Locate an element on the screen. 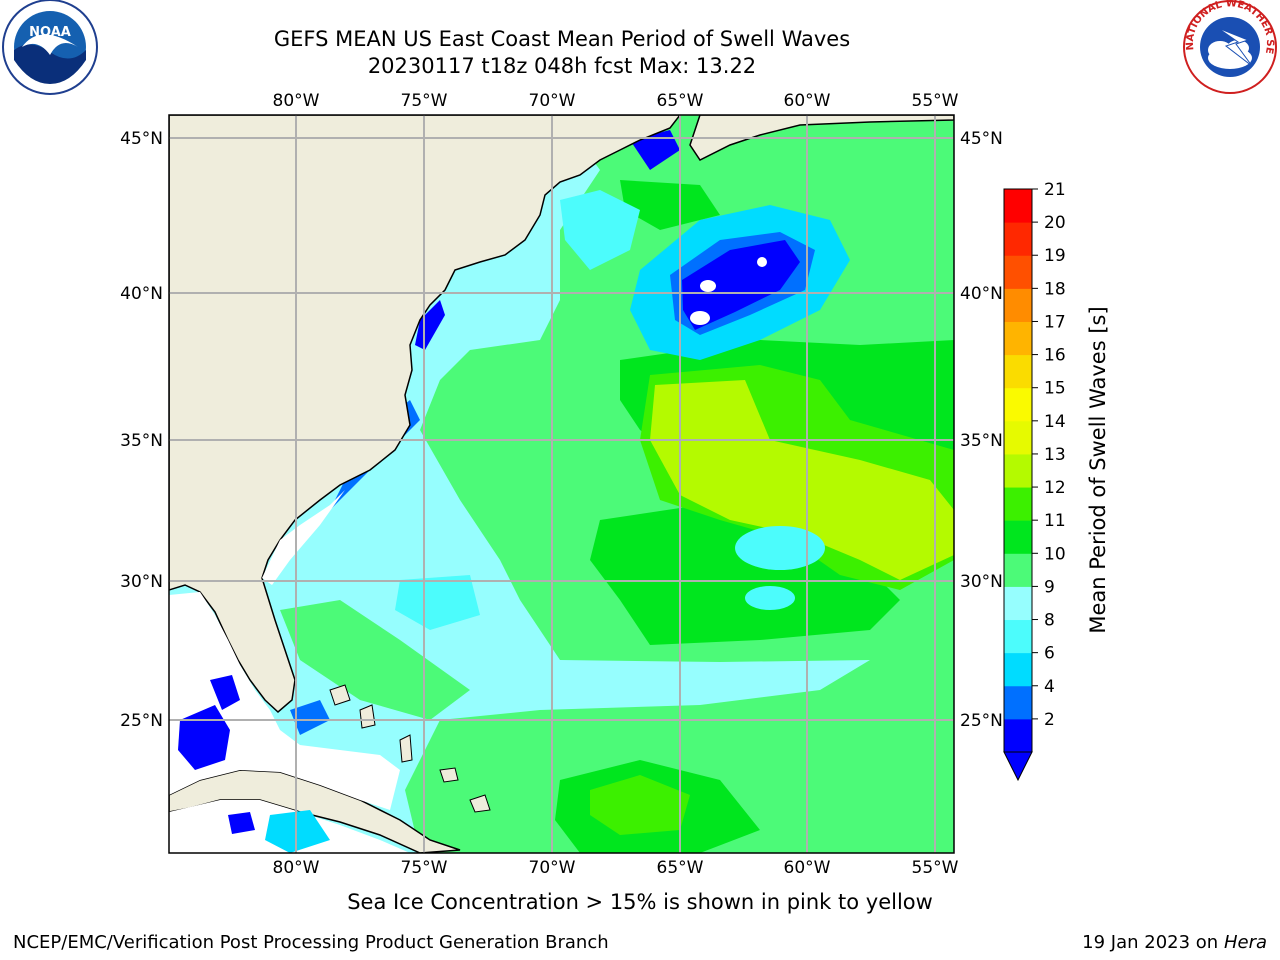 The image size is (1280, 960). colorbar-tick-label: 18 is located at coordinates (1055, 289).